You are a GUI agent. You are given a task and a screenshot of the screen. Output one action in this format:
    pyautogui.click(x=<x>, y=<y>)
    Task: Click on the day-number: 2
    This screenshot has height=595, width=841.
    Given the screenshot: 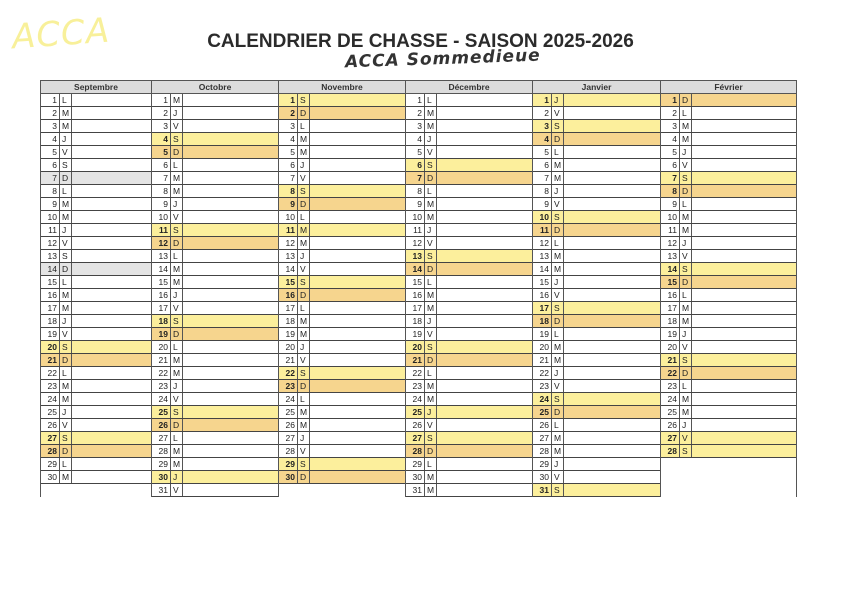 What is the action you would take?
    pyautogui.click(x=415, y=113)
    